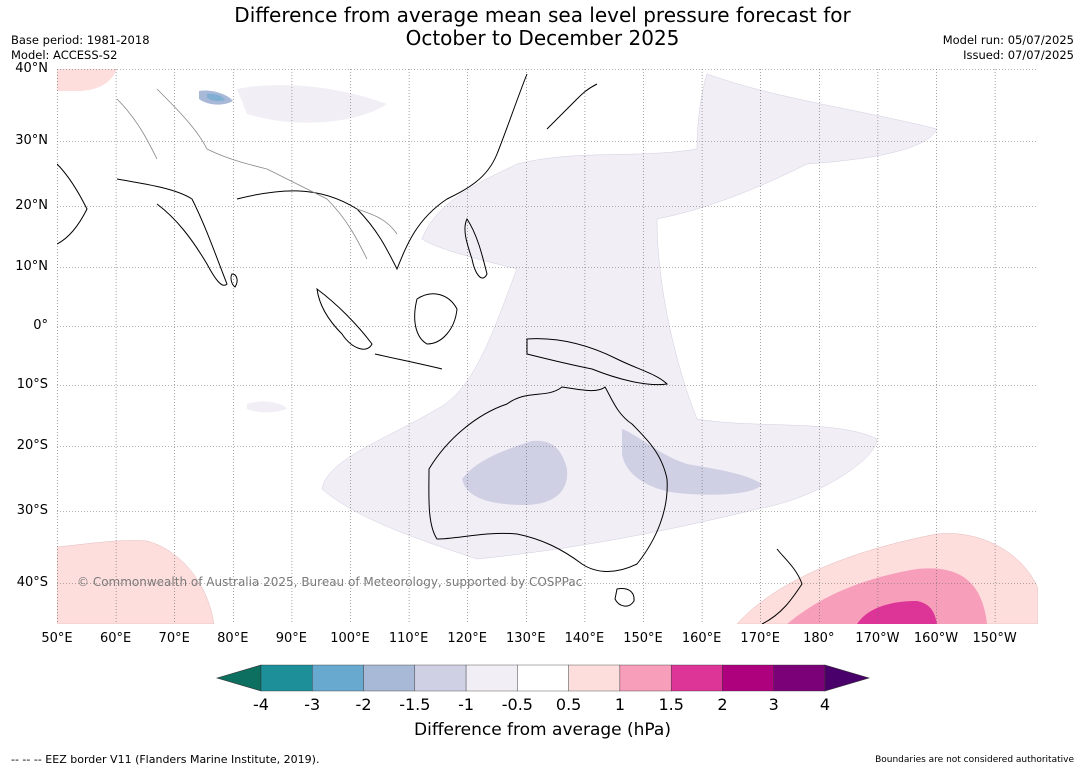 This screenshot has width=1085, height=770. Describe the element at coordinates (257, 174) in the screenshot. I see `political-borders` at that location.